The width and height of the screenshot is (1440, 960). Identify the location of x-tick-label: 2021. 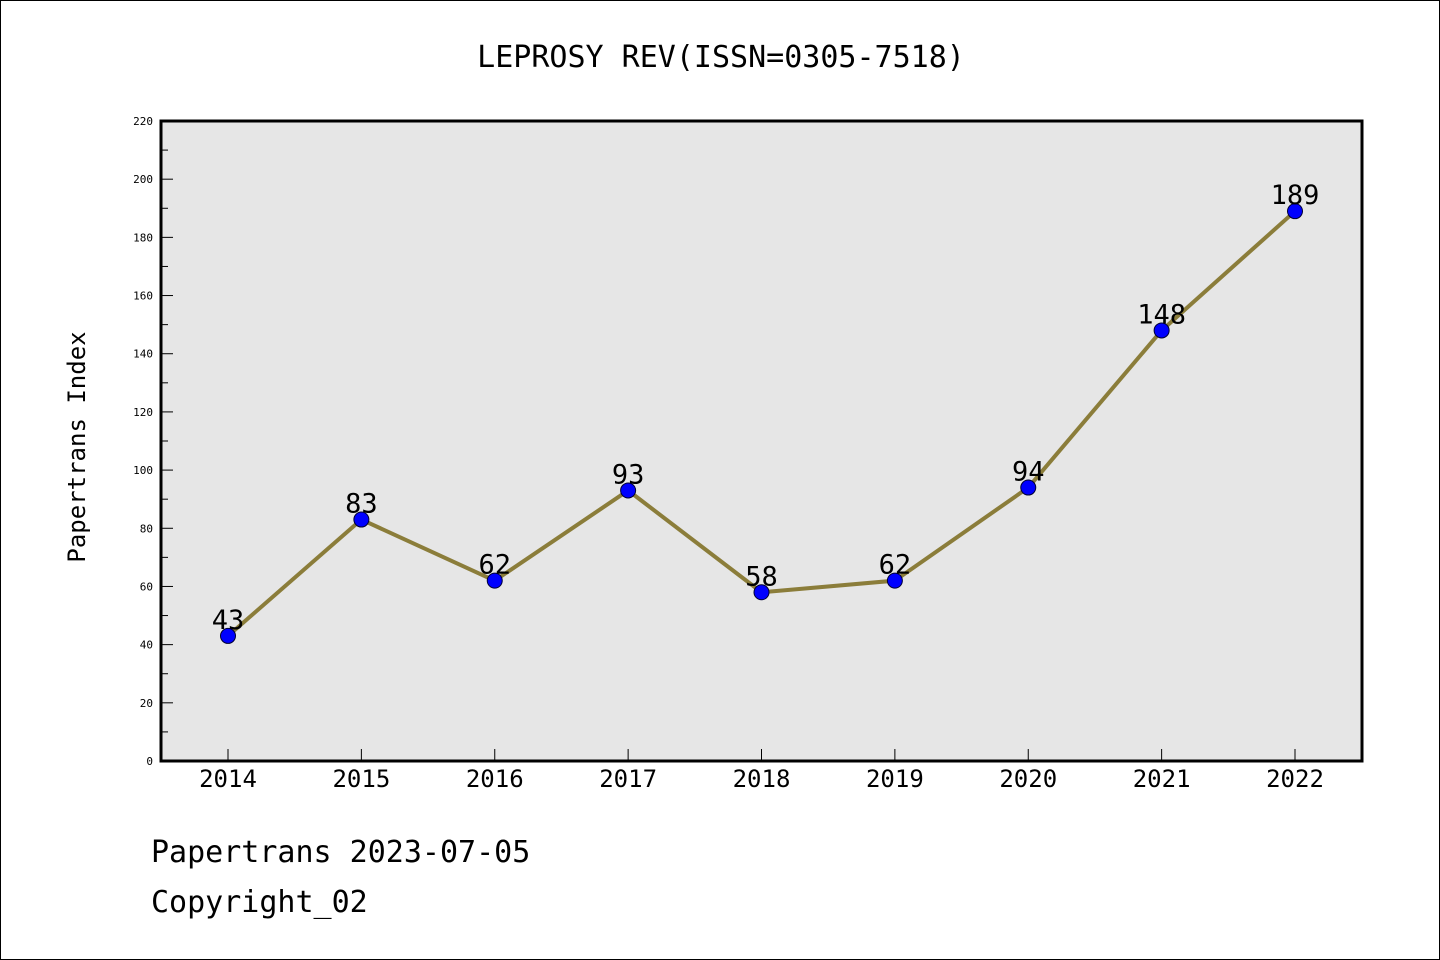
(1162, 779).